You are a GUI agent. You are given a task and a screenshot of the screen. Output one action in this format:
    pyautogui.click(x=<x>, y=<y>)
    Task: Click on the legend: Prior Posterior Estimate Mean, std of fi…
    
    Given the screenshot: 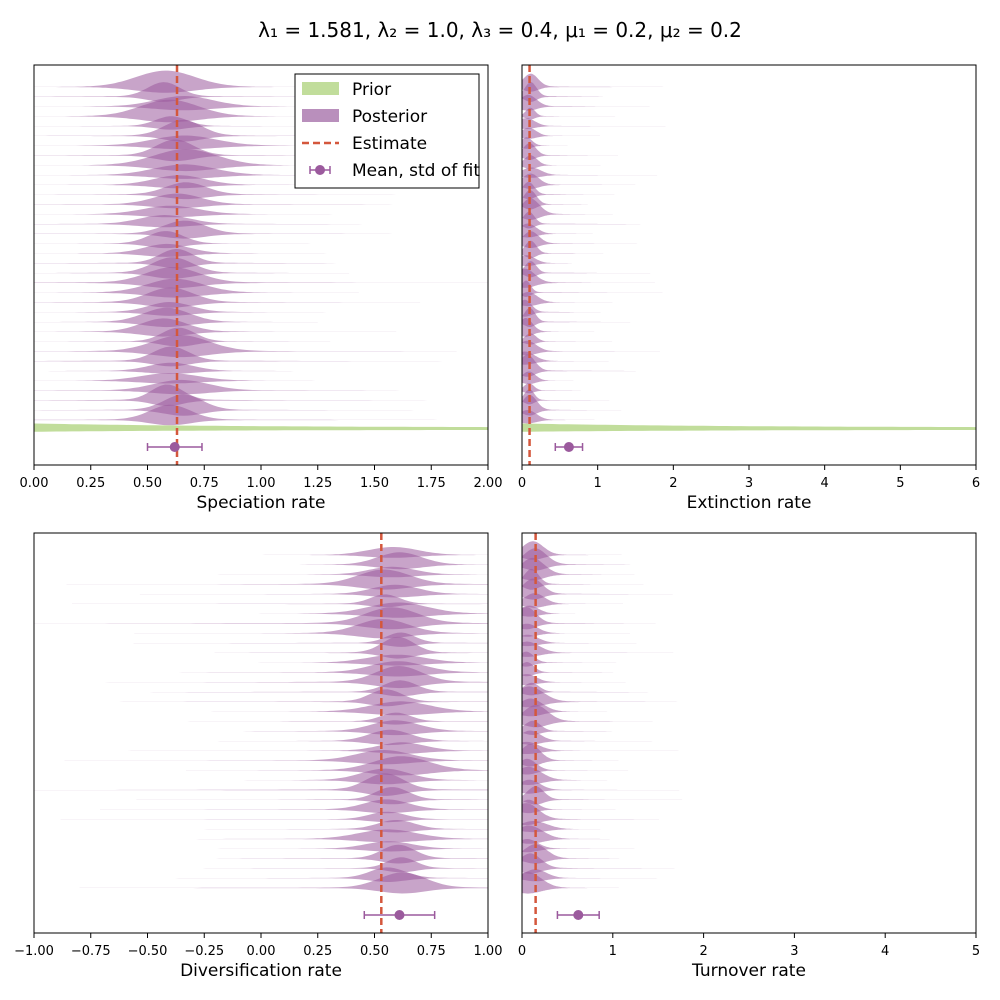 What is the action you would take?
    pyautogui.click(x=387, y=131)
    